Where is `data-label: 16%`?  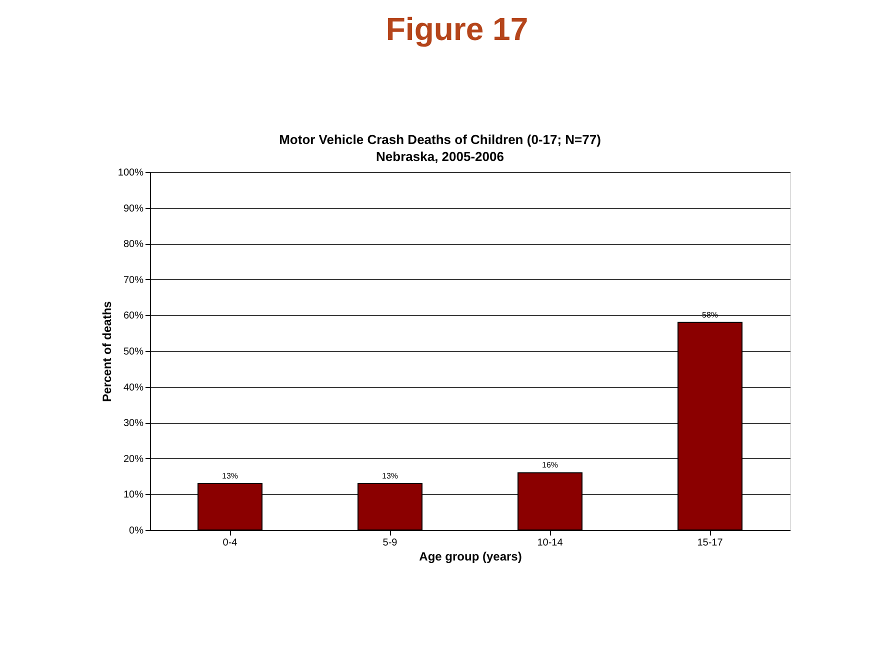
data-label: 16% is located at coordinates (550, 465).